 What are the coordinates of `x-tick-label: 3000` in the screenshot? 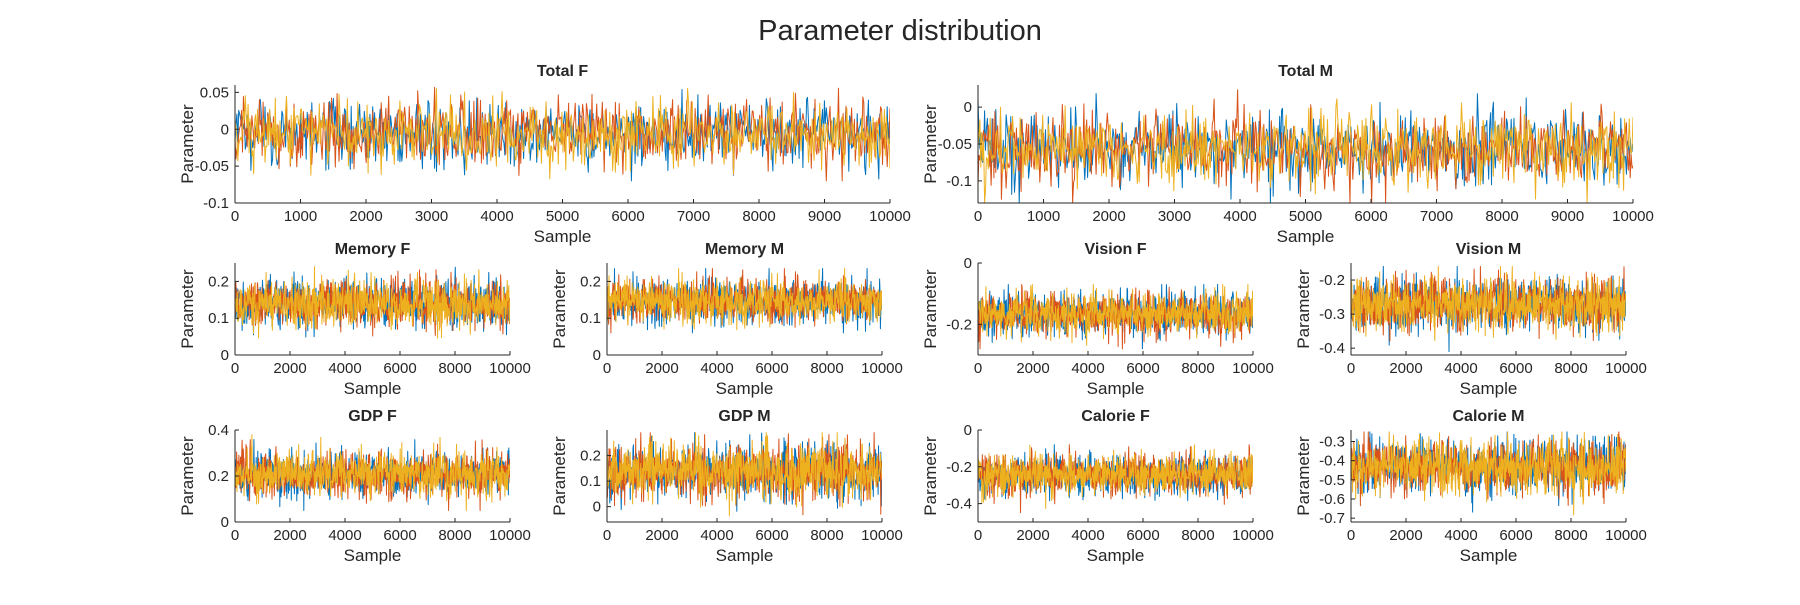 It's located at (1174, 216).